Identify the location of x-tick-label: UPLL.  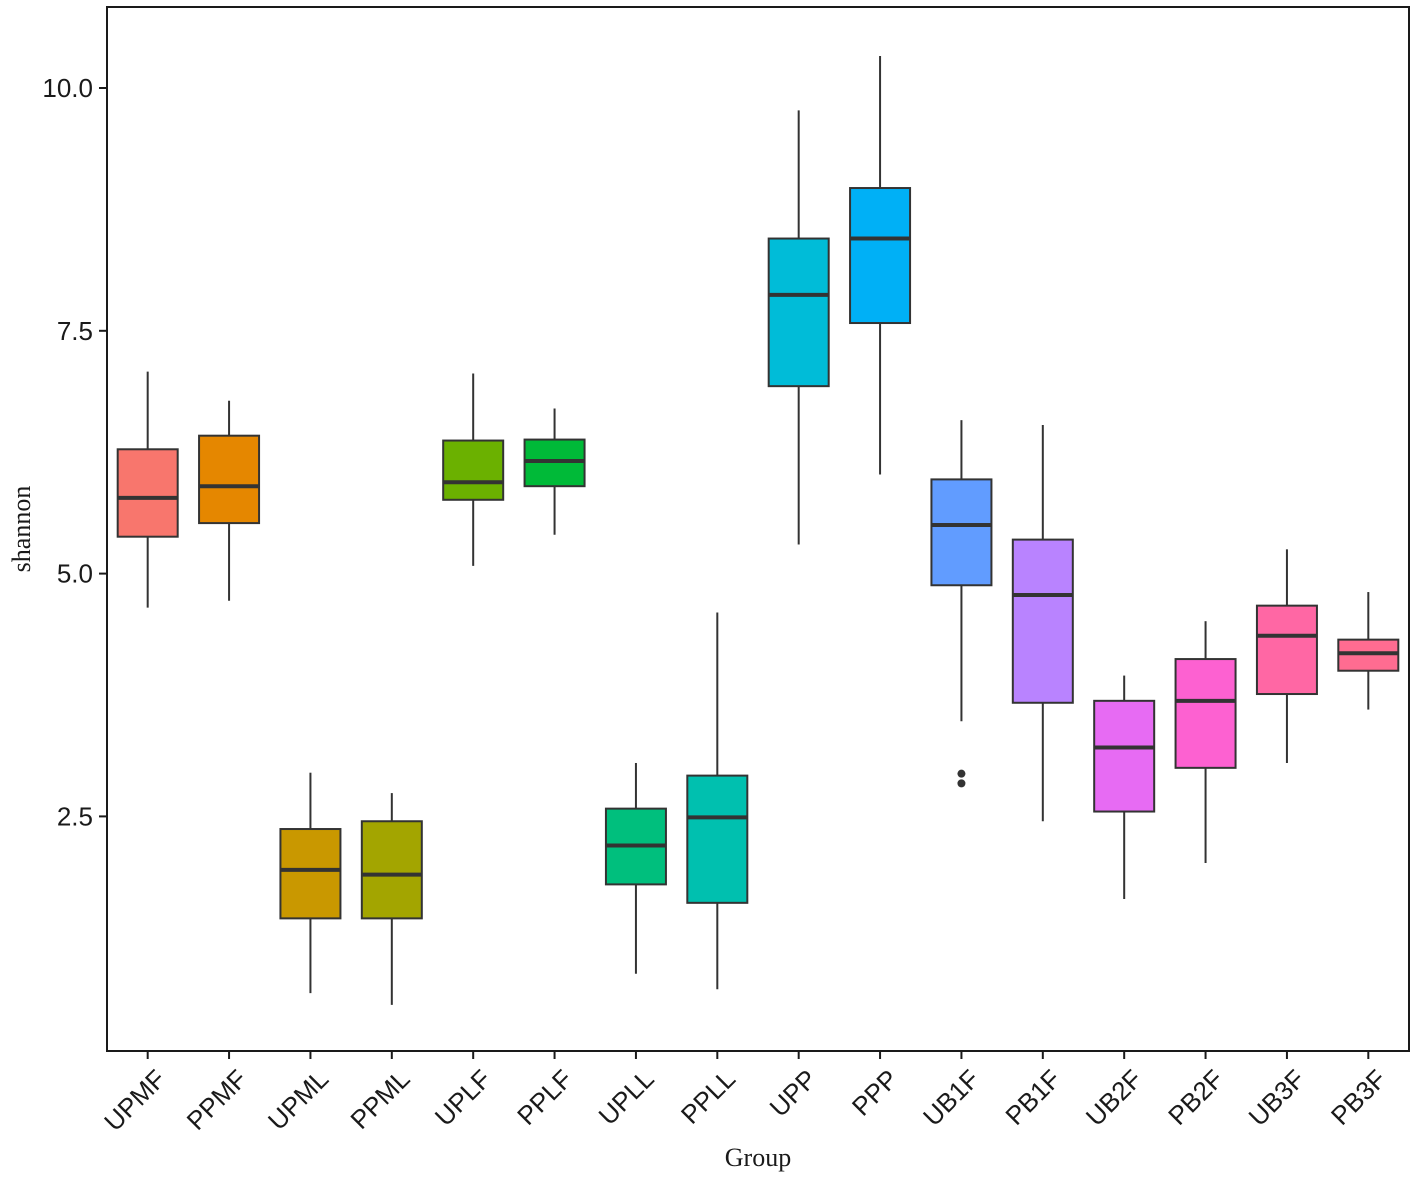
(626, 1097).